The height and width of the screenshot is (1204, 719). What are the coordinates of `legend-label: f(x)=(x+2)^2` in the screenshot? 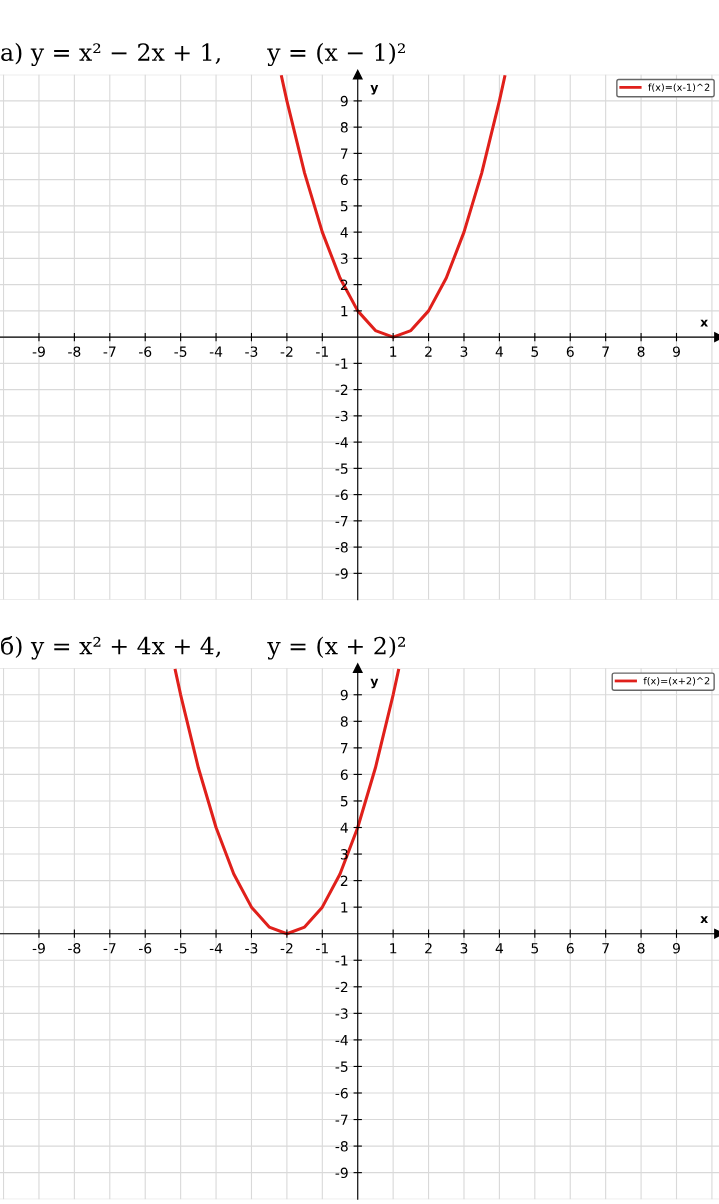 It's located at (676, 681).